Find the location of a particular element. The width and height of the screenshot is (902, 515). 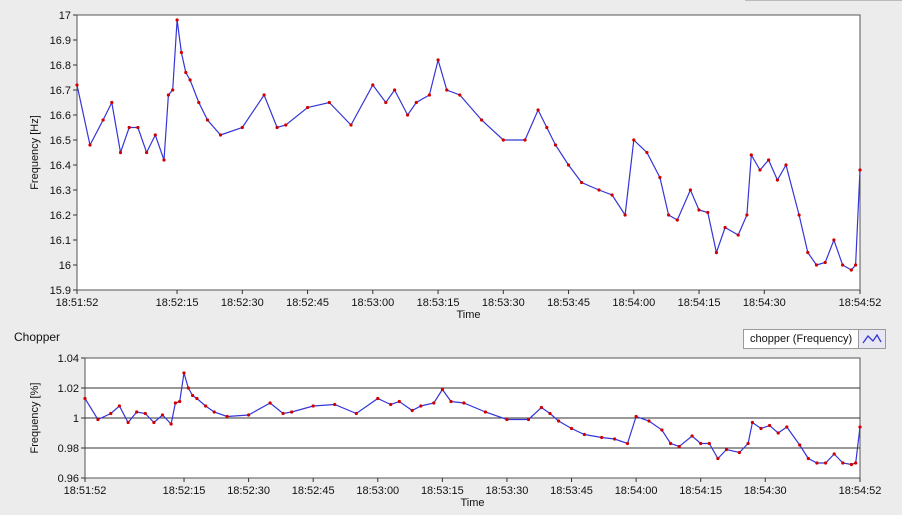

freq-y-tick-label: 17 is located at coordinates (65, 16).